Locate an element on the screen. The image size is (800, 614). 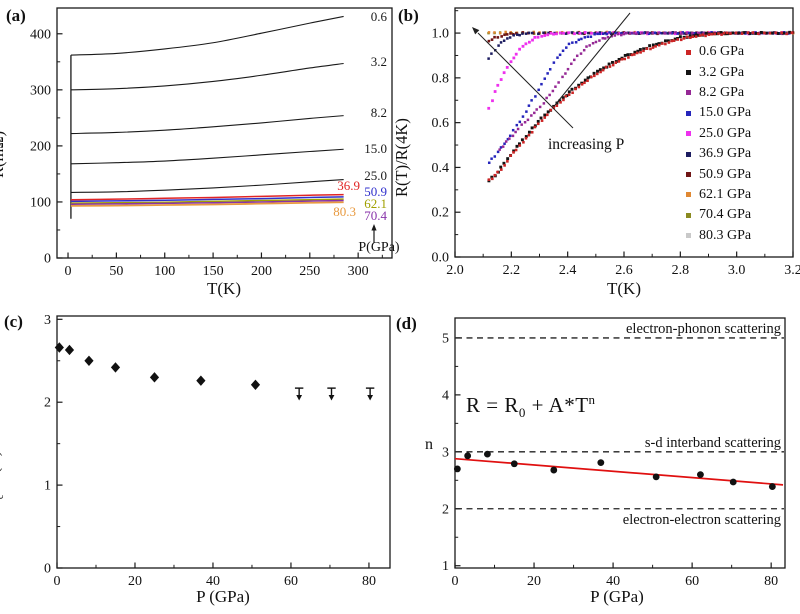
tc-subscript: c is located at coordinates (3, 497).